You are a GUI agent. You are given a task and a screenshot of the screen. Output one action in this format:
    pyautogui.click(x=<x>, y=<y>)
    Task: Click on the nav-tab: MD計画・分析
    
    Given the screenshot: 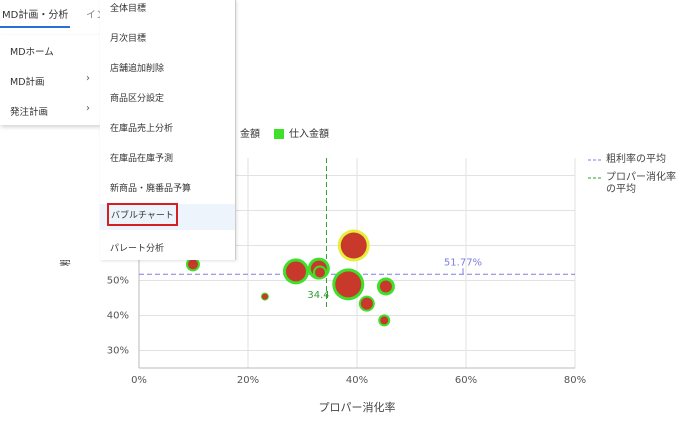 What is the action you would take?
    pyautogui.click(x=35, y=15)
    